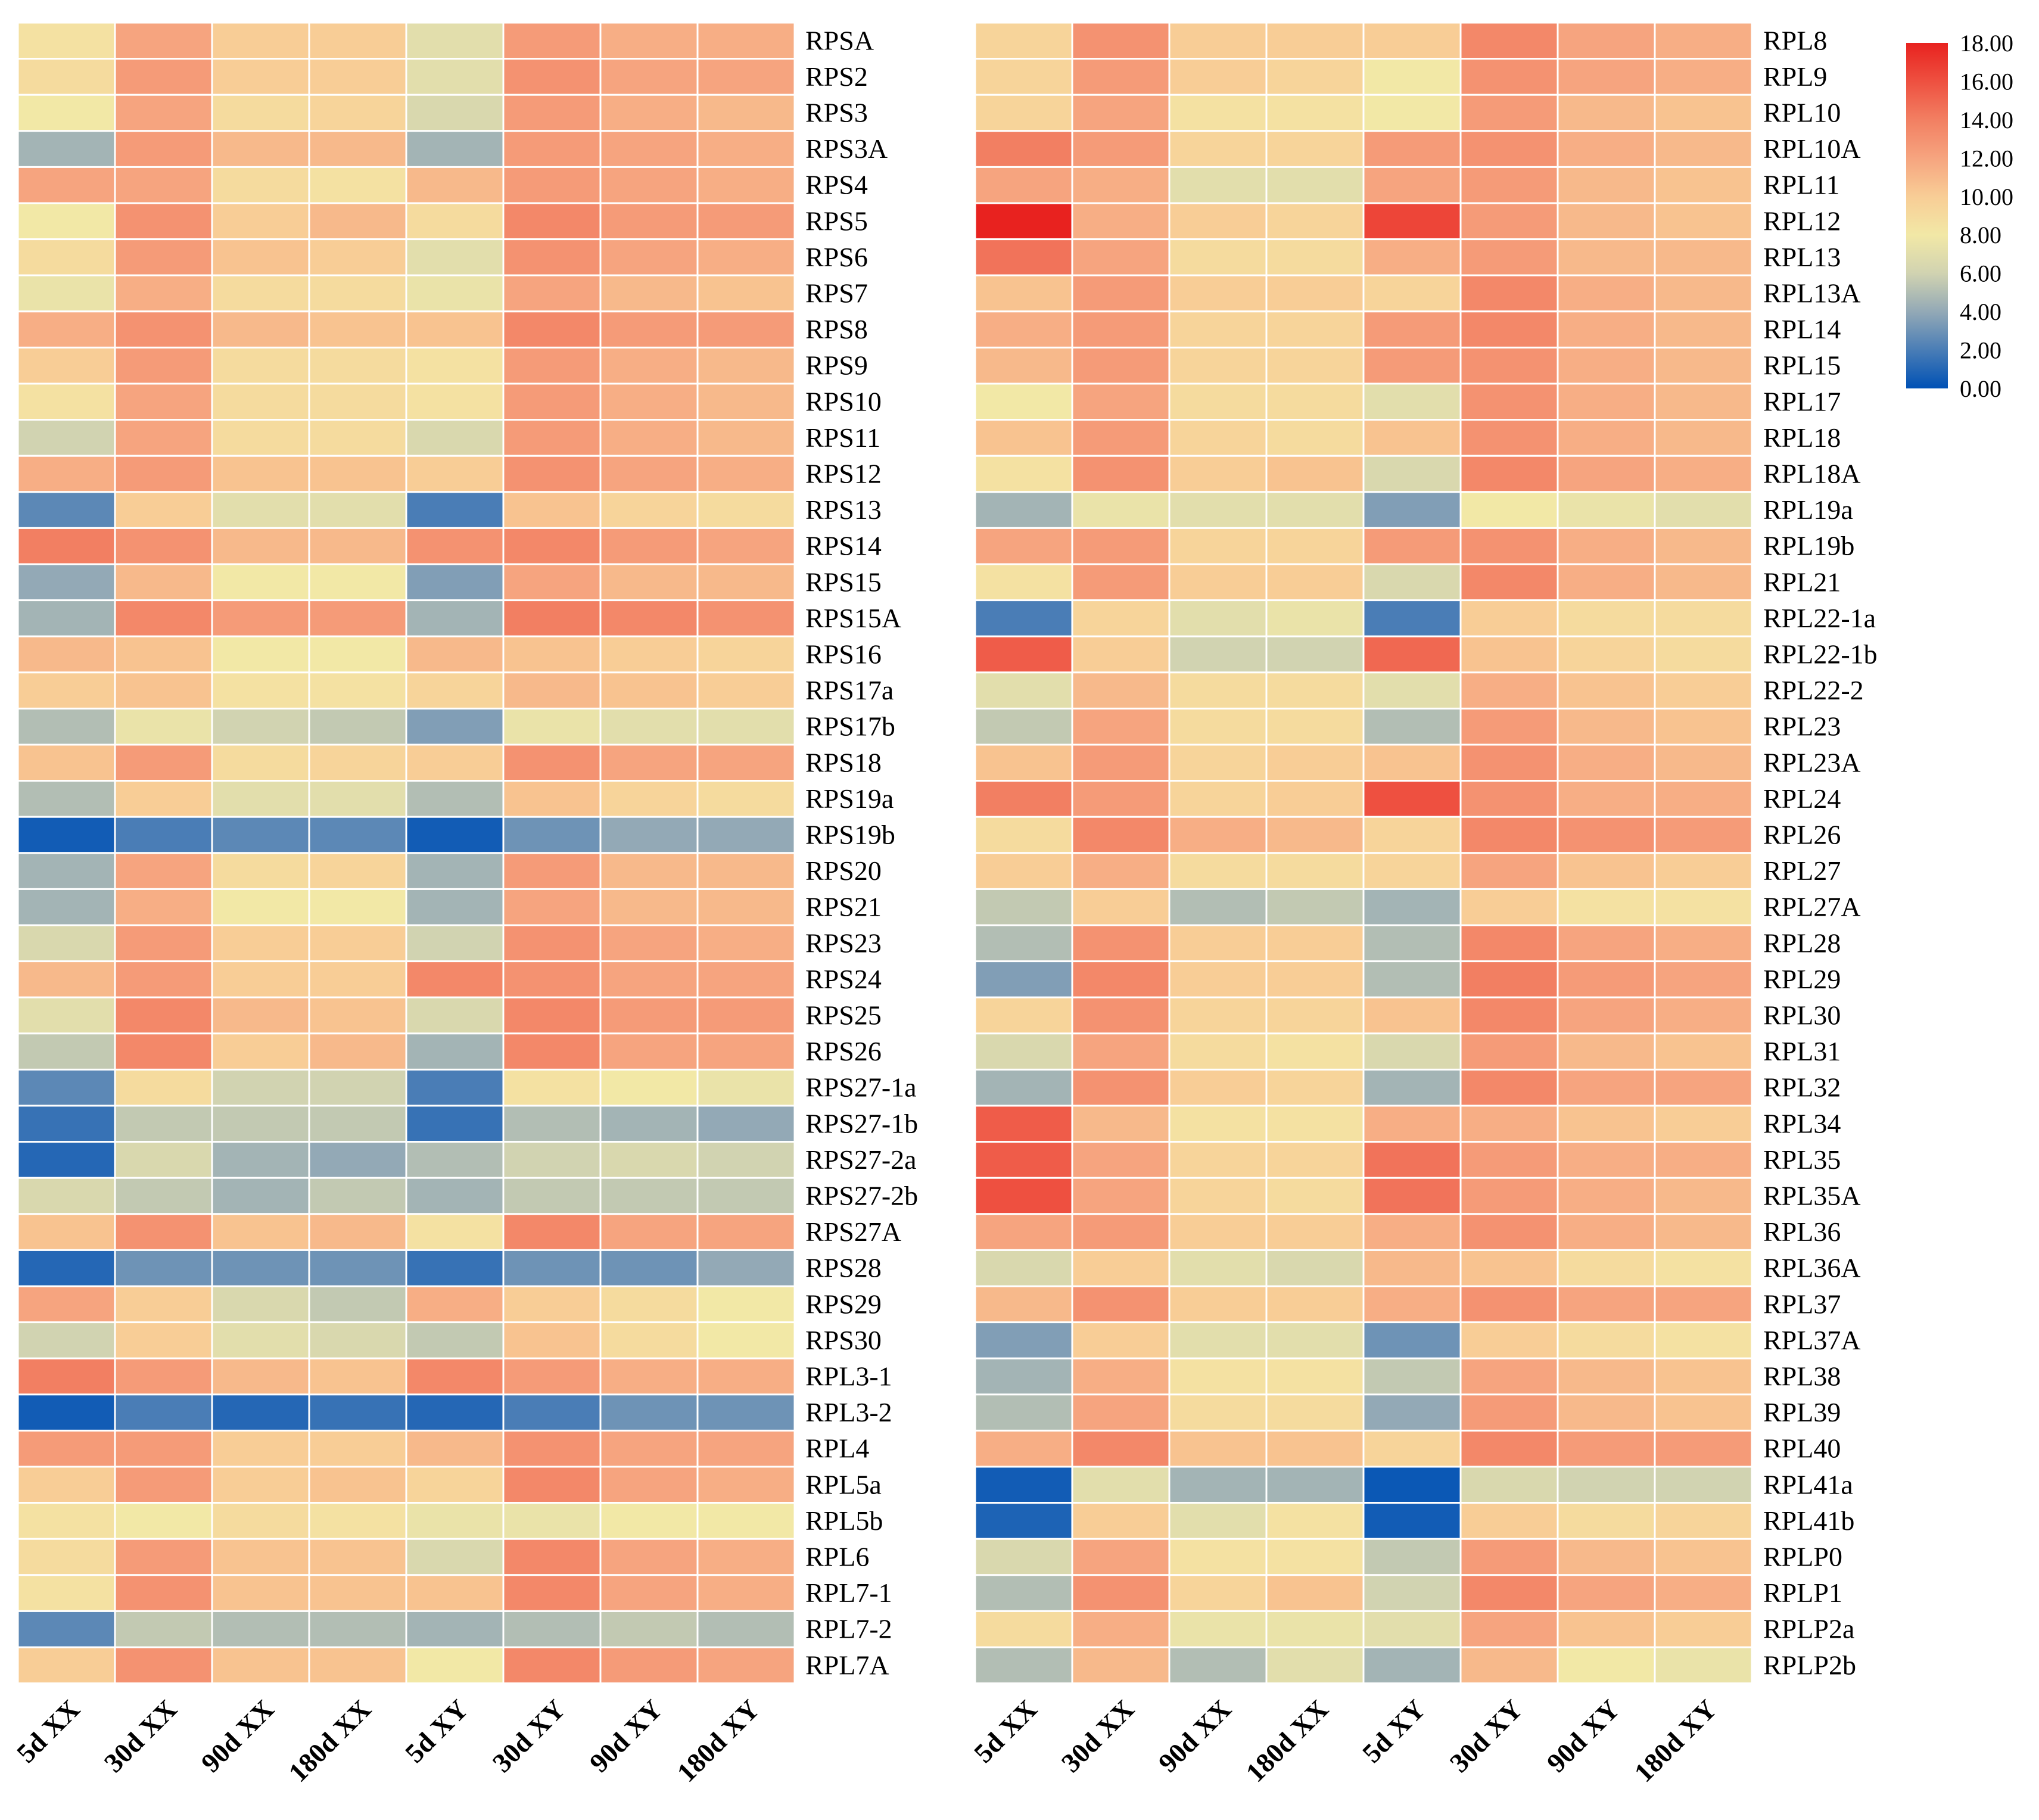 This screenshot has height=1820, width=2039. I want to click on heatmap-cell-RPLP1-90d-XX, so click(1218, 1593).